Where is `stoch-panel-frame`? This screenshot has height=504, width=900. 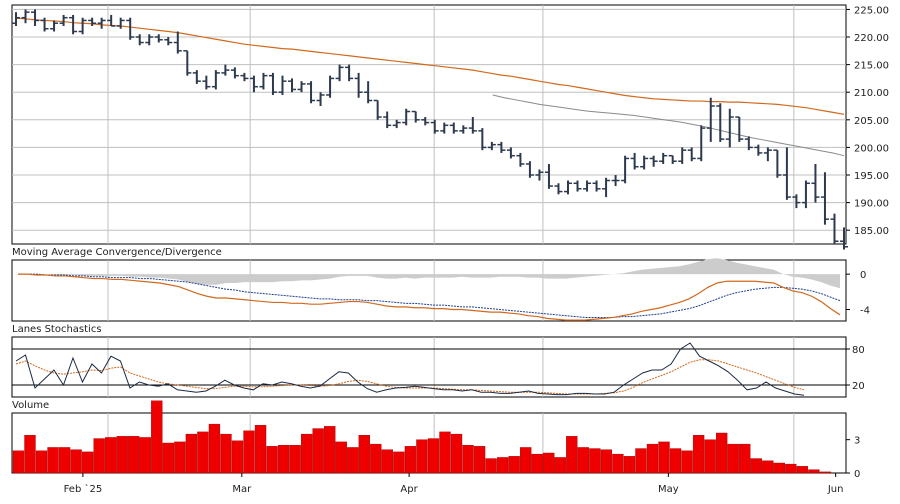 stoch-panel-frame is located at coordinates (429, 367).